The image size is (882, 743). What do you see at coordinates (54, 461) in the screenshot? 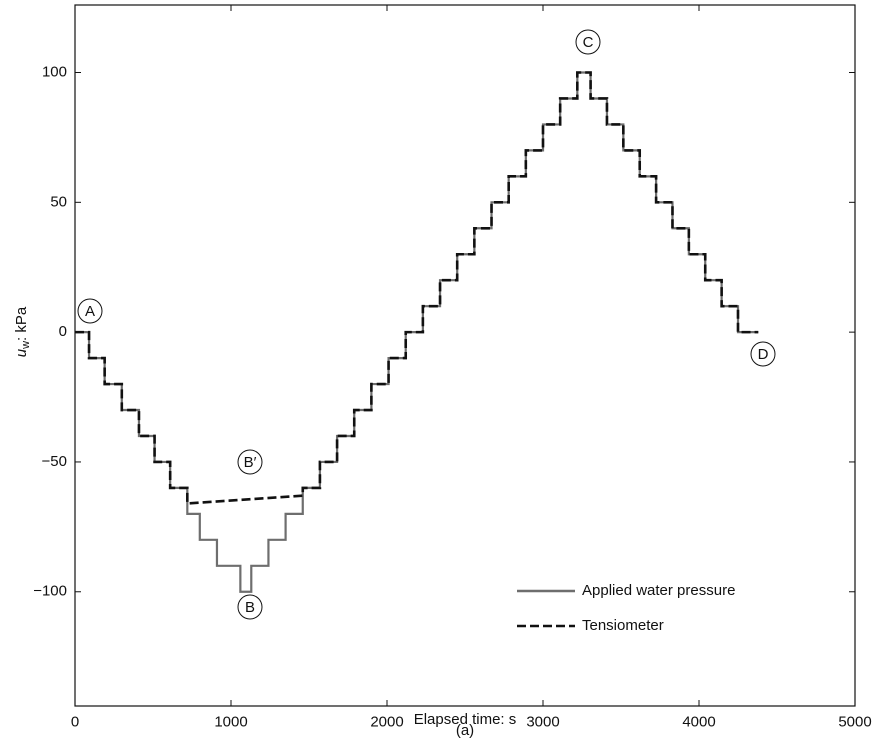
I see `y-tick-label: −50` at bounding box center [54, 461].